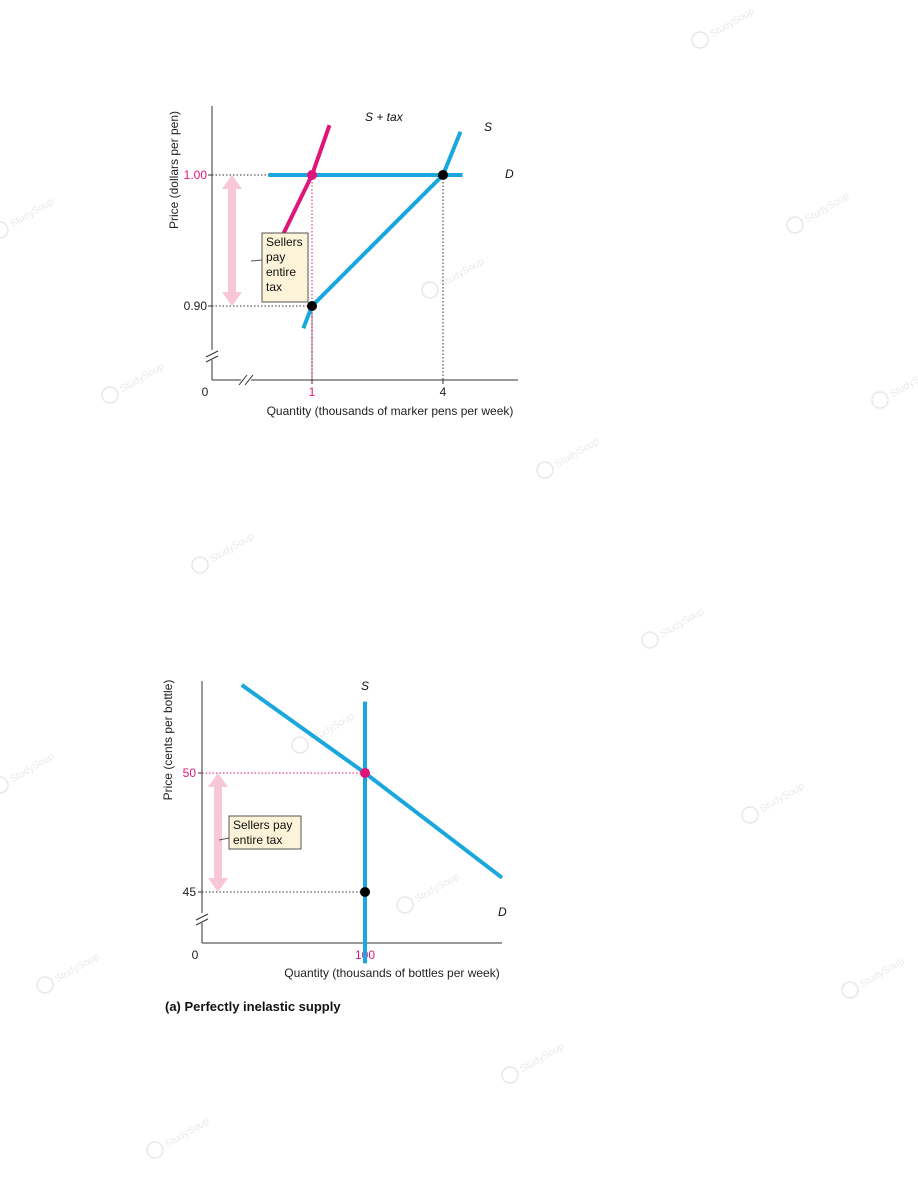 Image resolution: width=918 pixels, height=1188 pixels. I want to click on callout-text: pay, so click(275, 257).